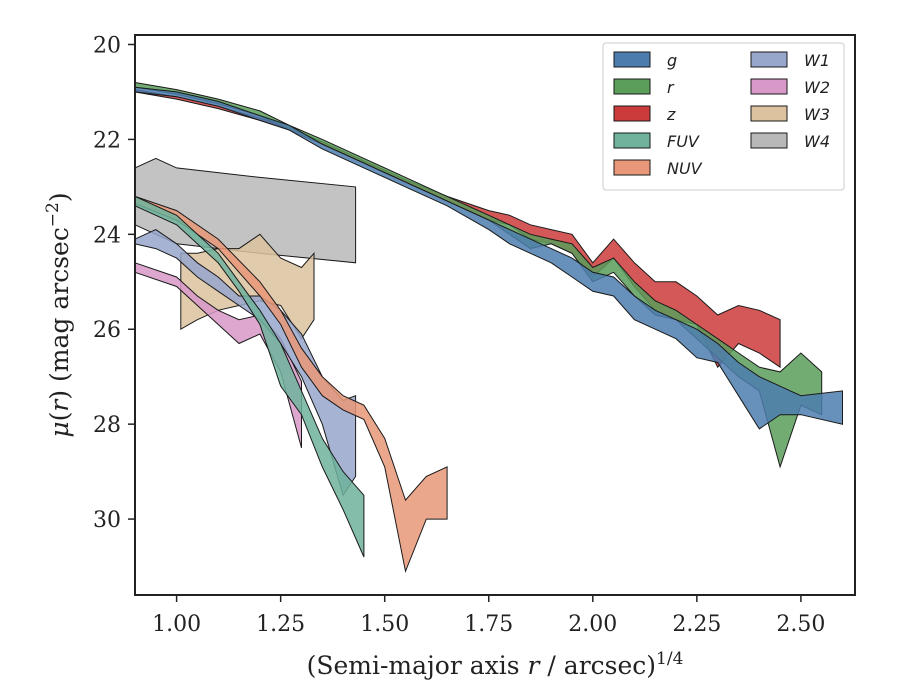  Describe the element at coordinates (769, 113) in the screenshot. I see `legend-swatch-w3` at that location.